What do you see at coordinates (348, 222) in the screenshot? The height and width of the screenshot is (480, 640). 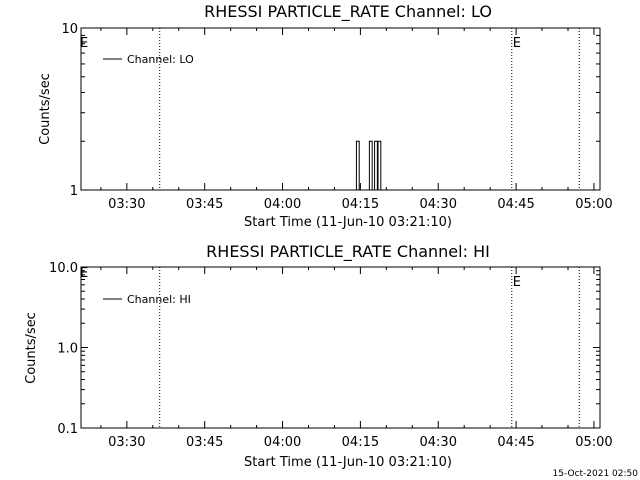 I see `panel-lo-x-label: Start Time (11-Jun-10 03:21:10)` at bounding box center [348, 222].